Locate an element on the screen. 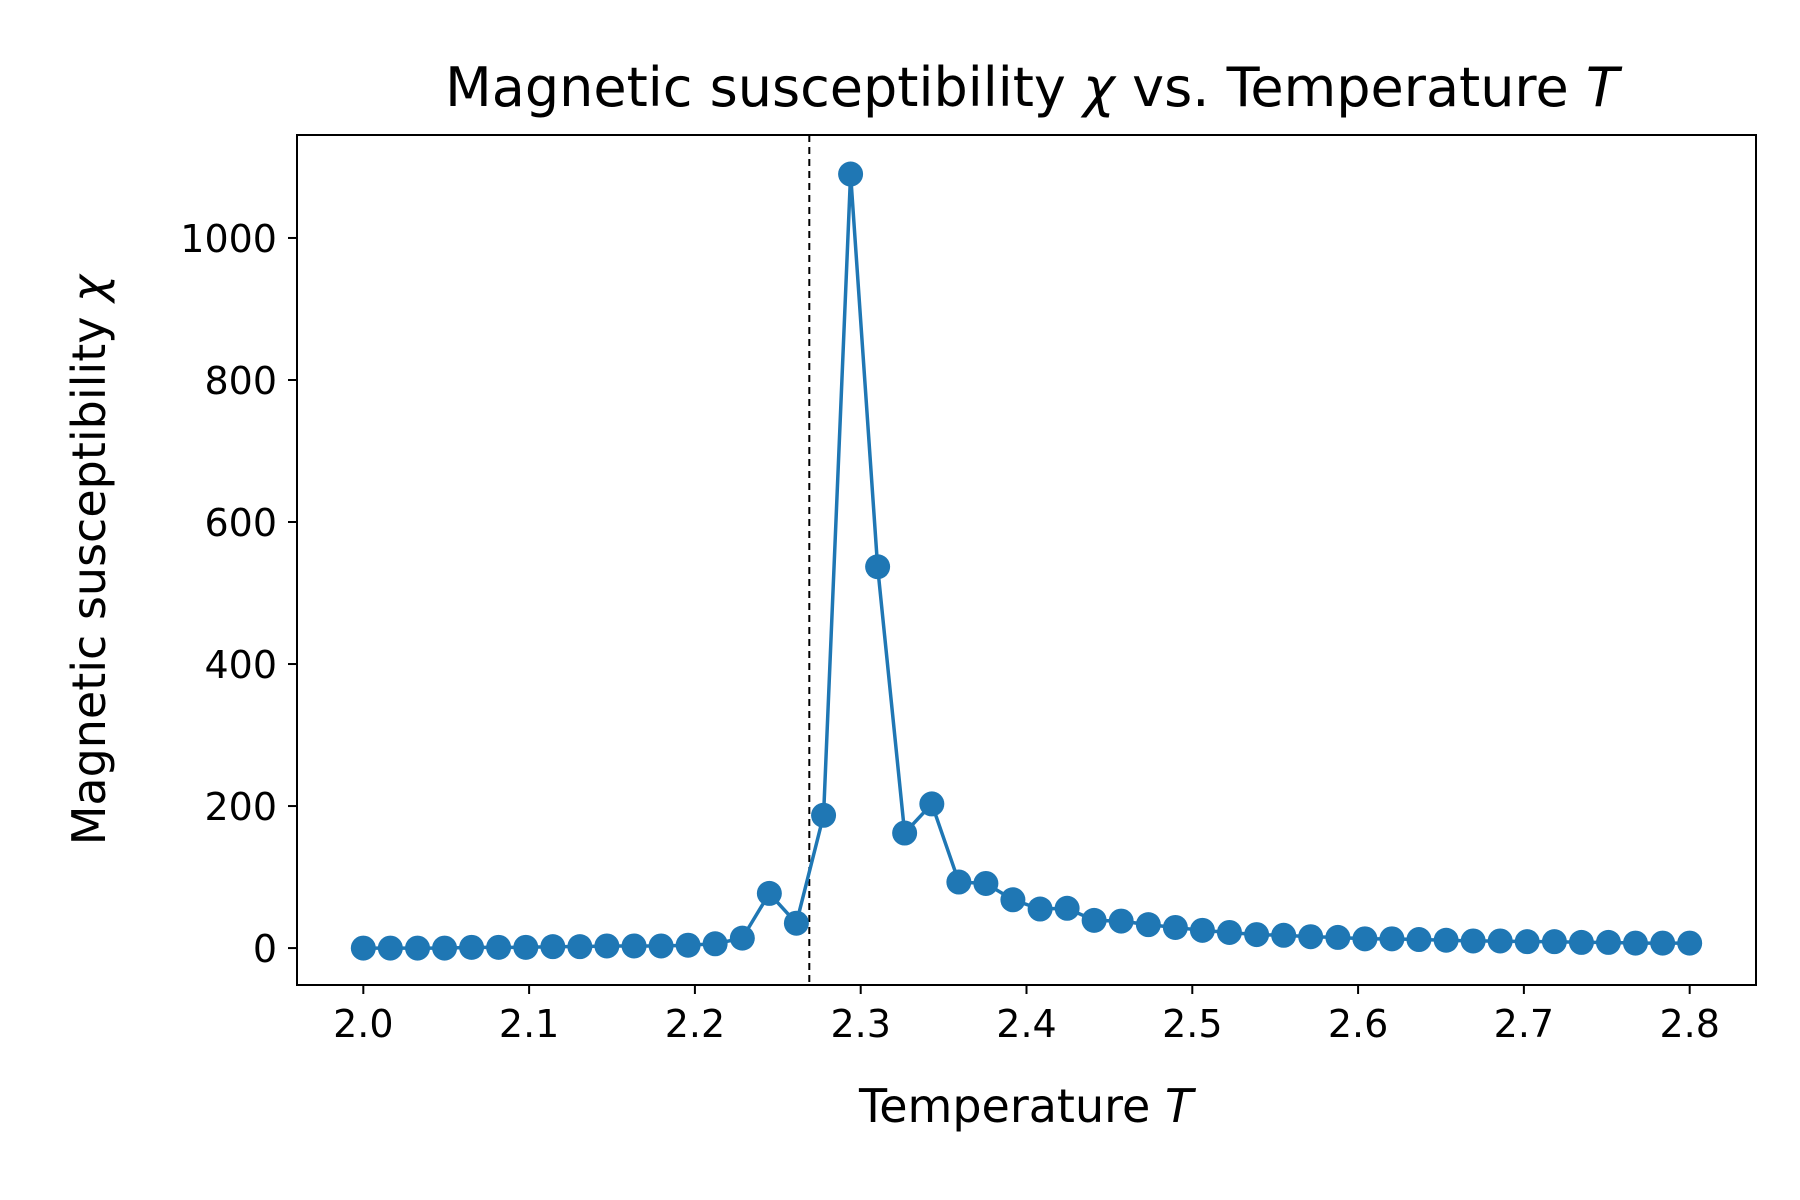  x-tick-label: 2.3 is located at coordinates (860, 1024).